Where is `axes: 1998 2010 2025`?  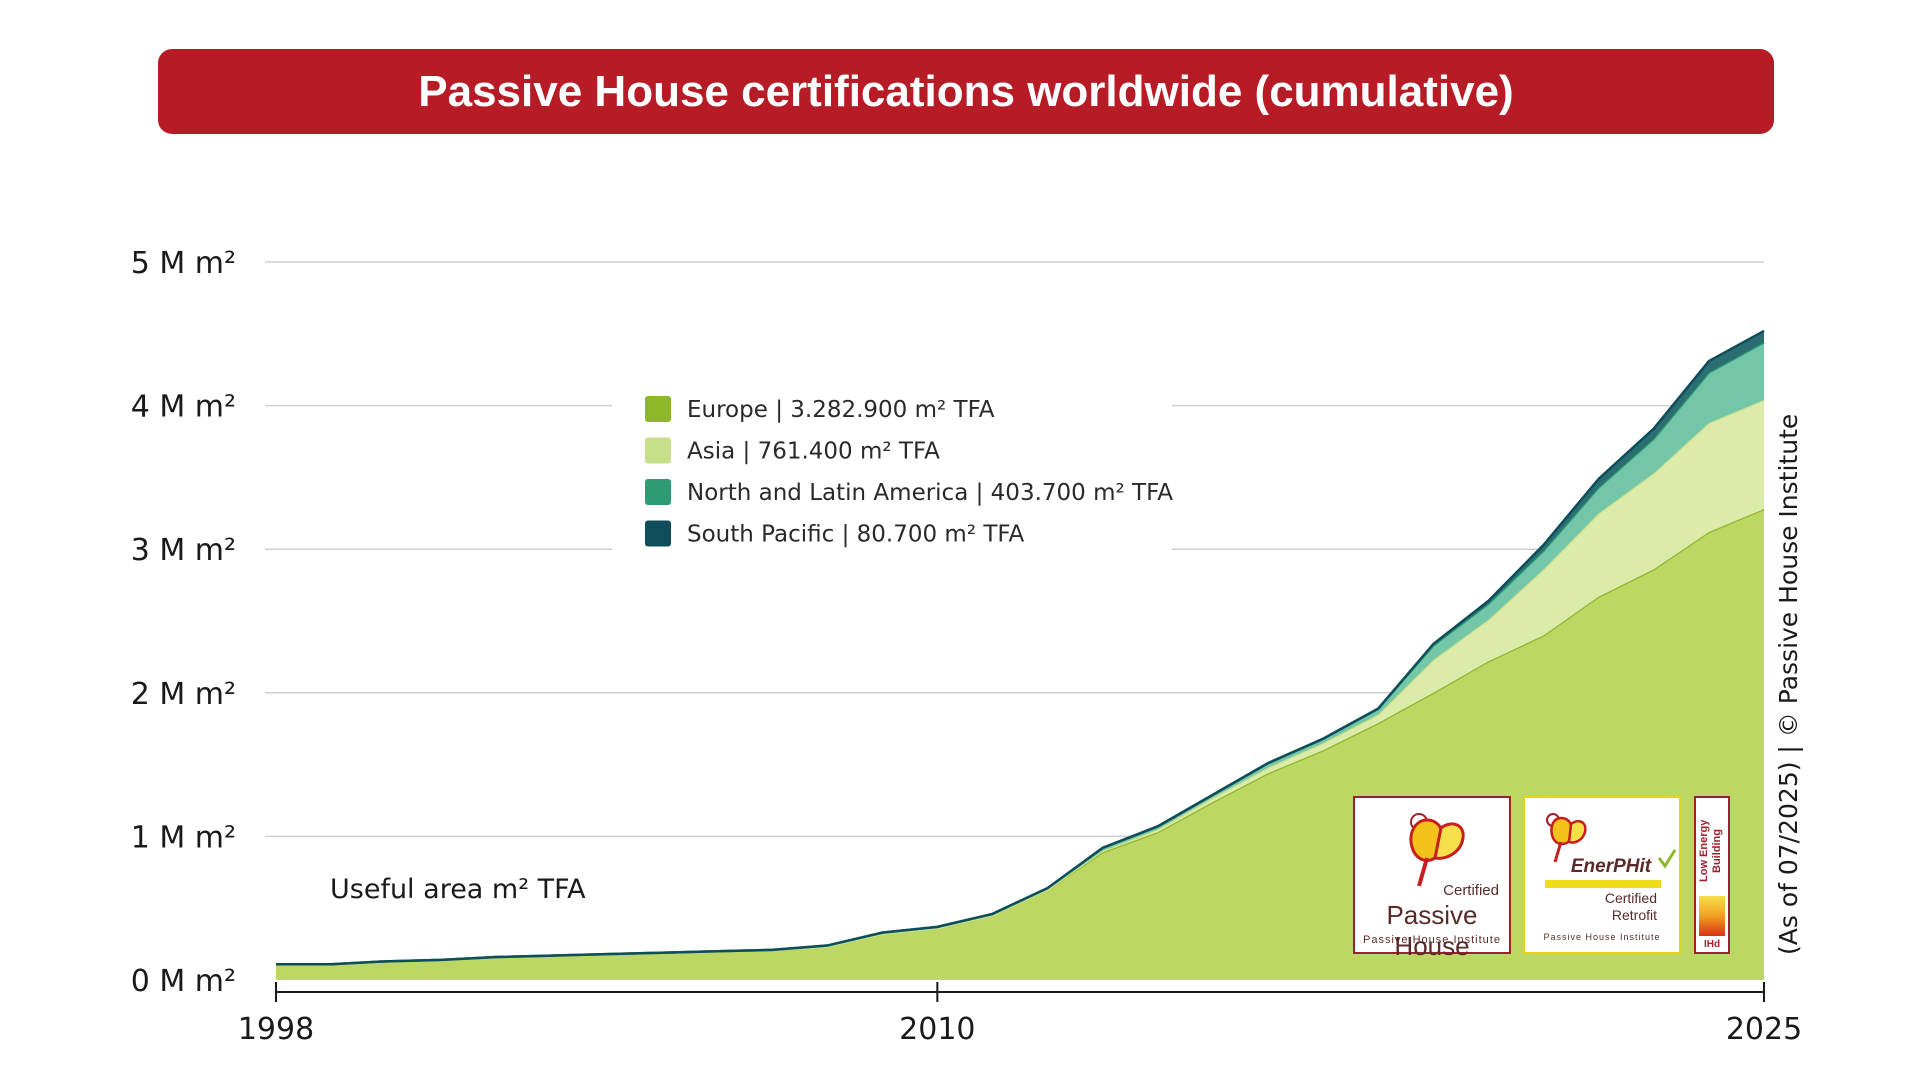
axes: 1998 2010 2025 is located at coordinates (1020, 1014).